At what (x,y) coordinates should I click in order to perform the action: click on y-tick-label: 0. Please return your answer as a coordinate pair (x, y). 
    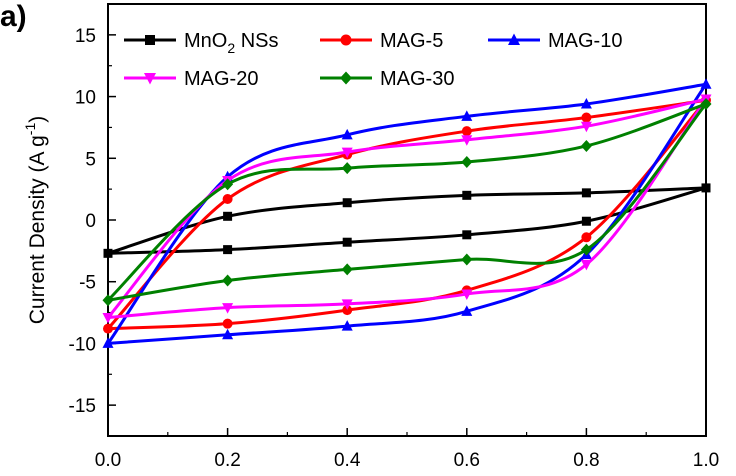
    Looking at the image, I should click on (90, 221).